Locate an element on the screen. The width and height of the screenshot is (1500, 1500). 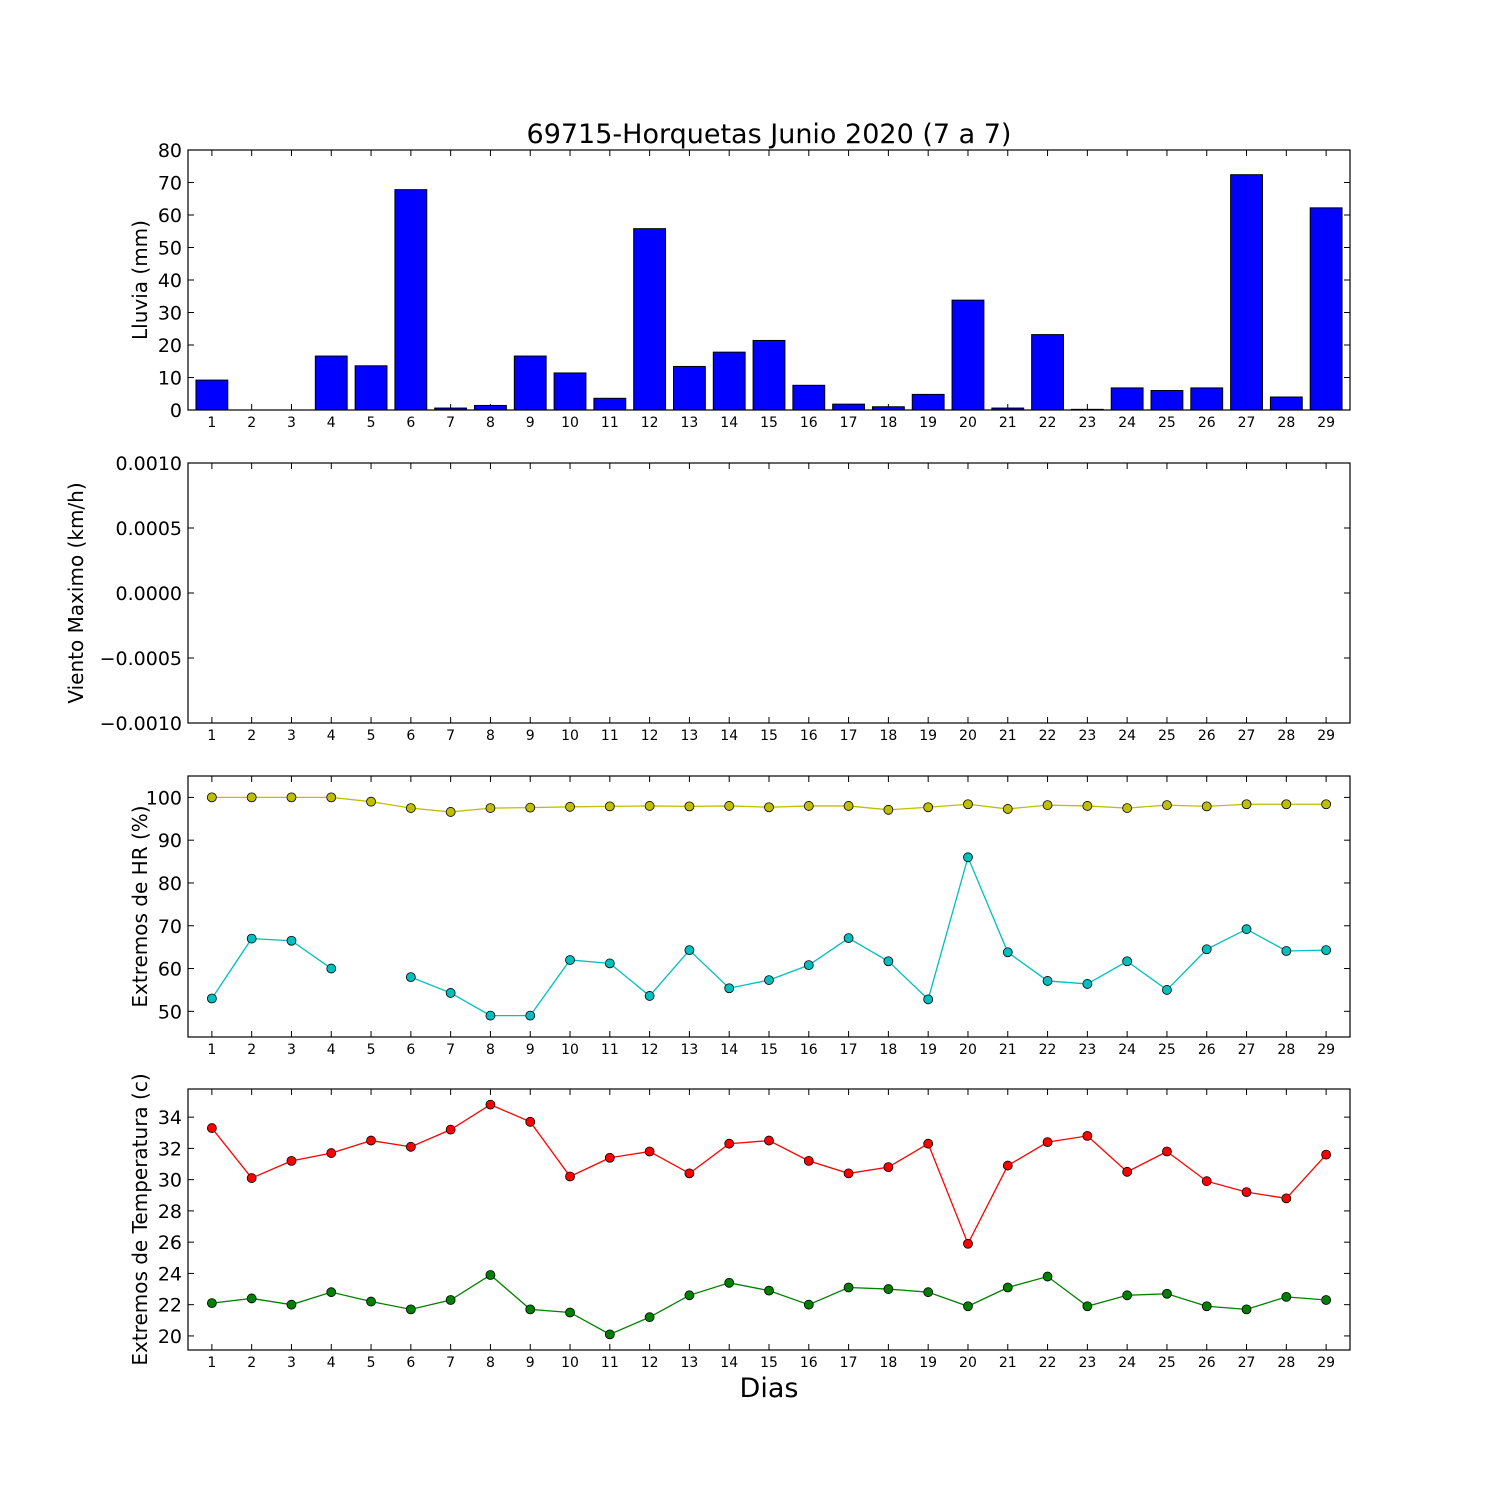
x-tick-label: 24 is located at coordinates (1127, 1363).